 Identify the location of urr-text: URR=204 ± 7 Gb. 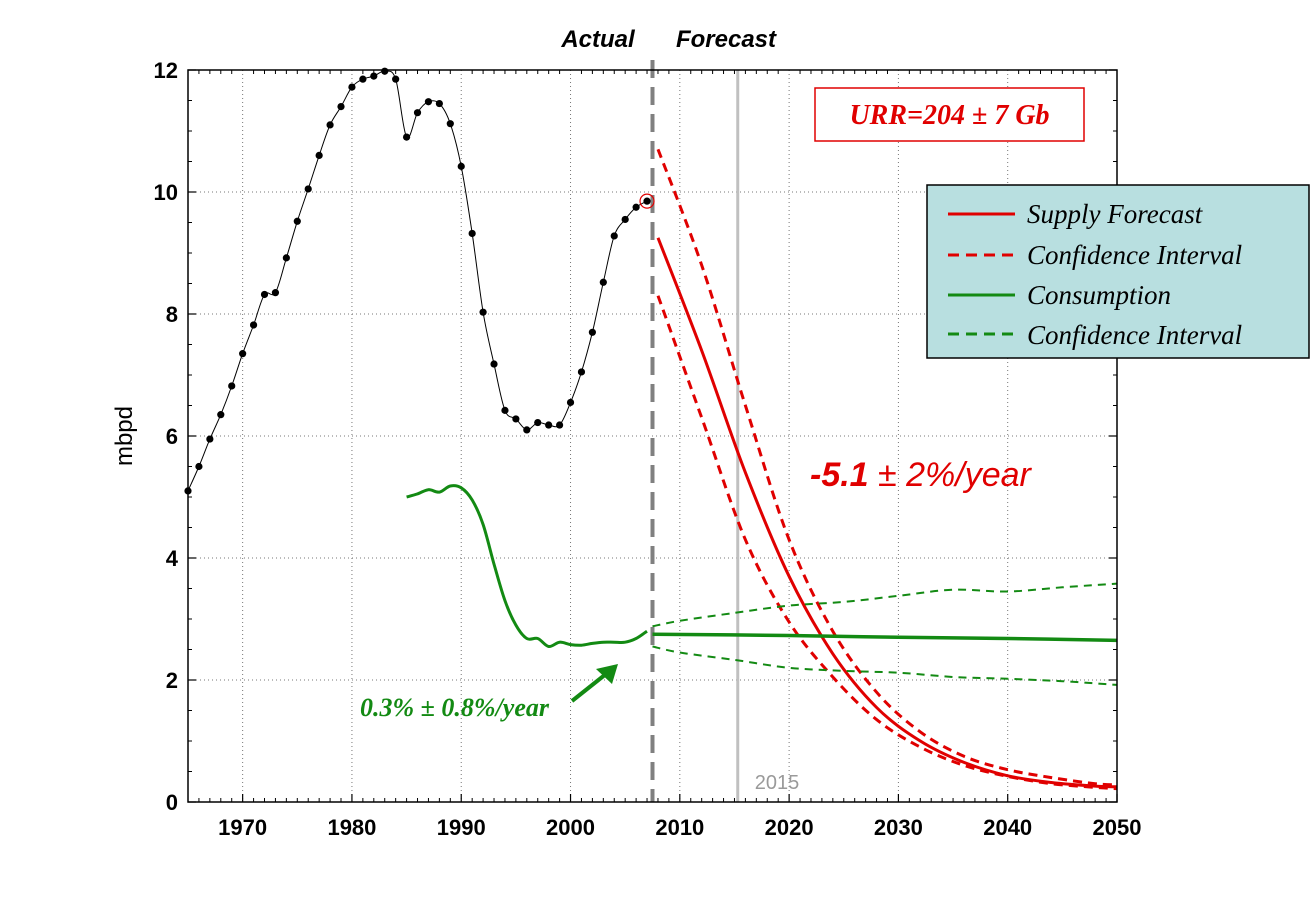
(949, 115).